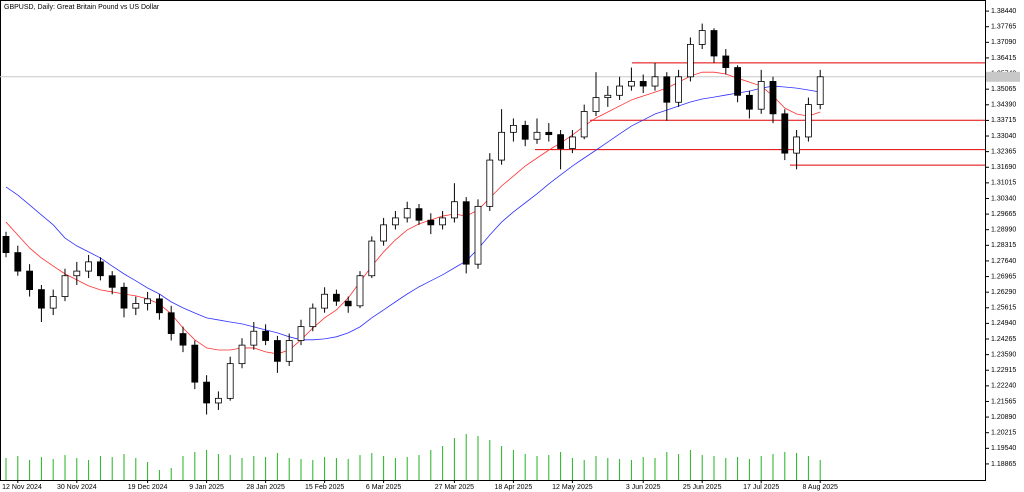  What do you see at coordinates (1003, 214) in the screenshot?
I see `y-tick-label: 1.29665` at bounding box center [1003, 214].